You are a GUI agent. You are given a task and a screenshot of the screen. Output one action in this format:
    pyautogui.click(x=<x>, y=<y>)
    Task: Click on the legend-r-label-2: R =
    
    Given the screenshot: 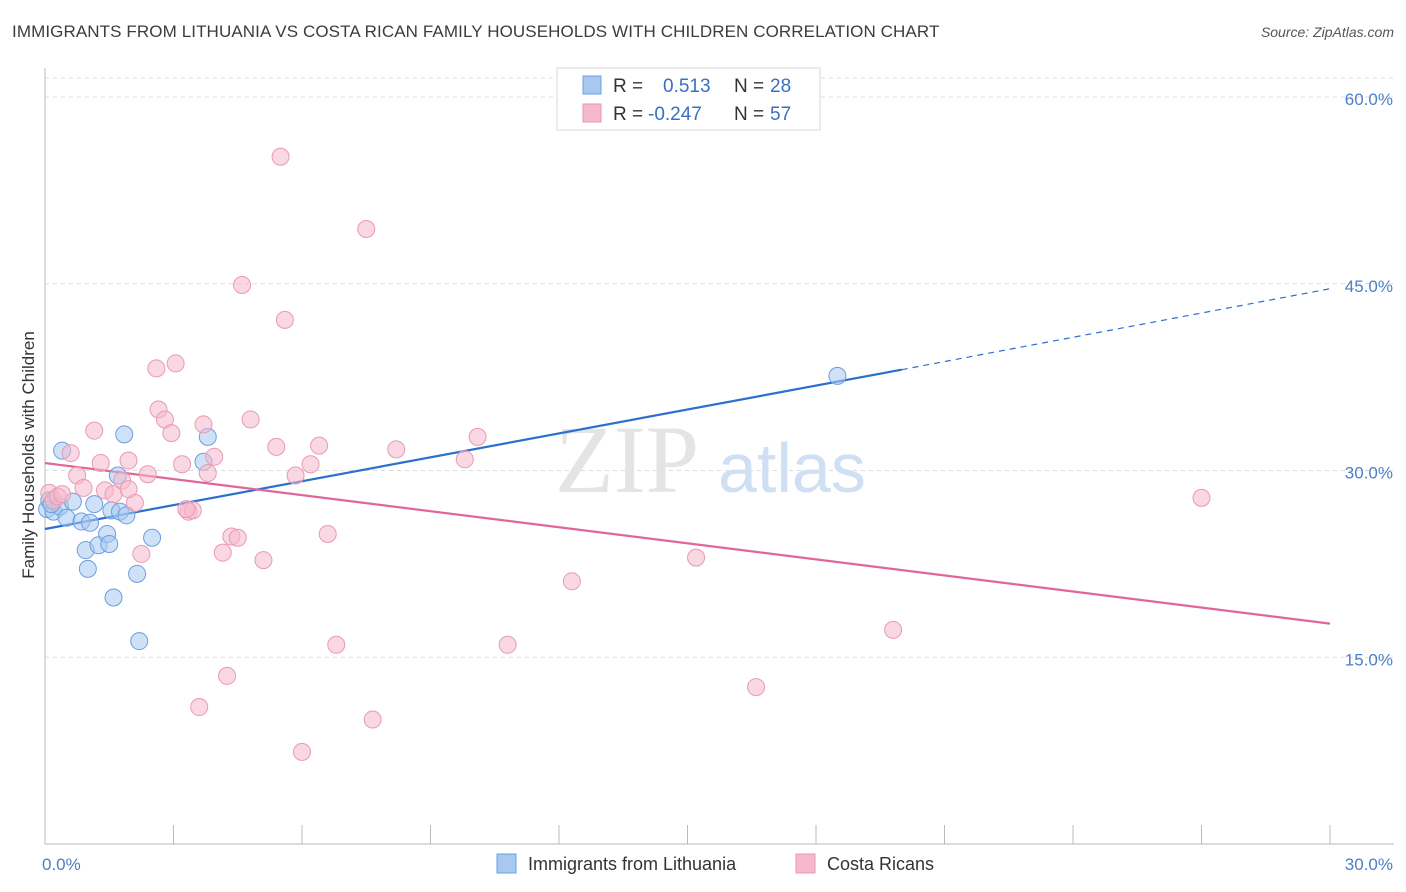 What is the action you would take?
    pyautogui.click(x=628, y=114)
    